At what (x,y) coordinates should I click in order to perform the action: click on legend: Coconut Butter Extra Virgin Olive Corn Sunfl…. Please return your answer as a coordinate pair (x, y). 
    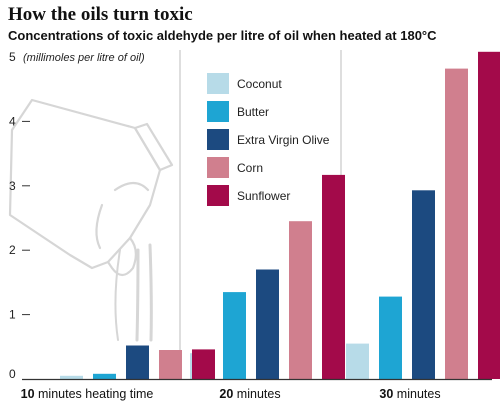
    Looking at the image, I should click on (268, 139).